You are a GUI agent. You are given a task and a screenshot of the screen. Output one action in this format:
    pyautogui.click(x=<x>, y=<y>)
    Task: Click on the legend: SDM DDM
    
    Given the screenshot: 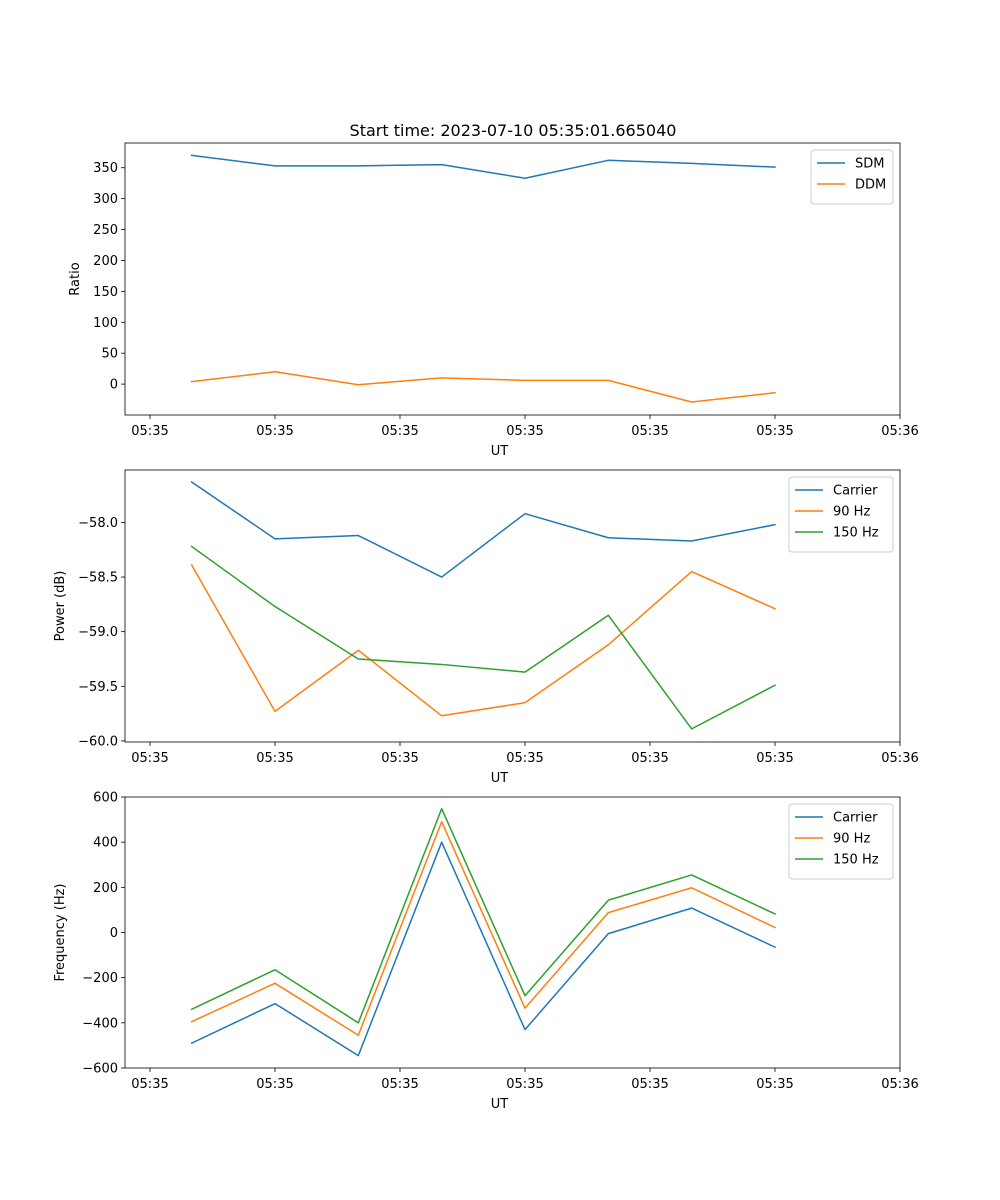 What is the action you would take?
    pyautogui.click(x=852, y=177)
    